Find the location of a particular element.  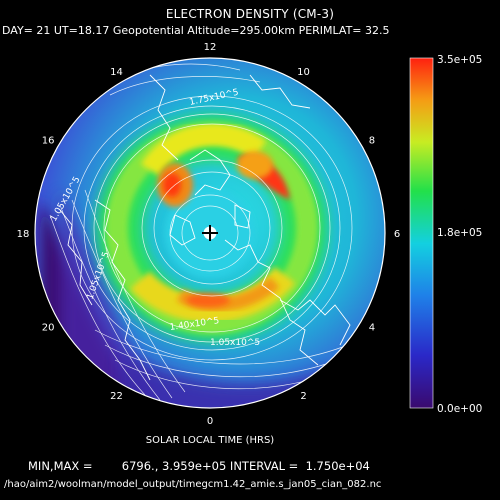

colorbar-mid-label: 1.8e+05 is located at coordinates (460, 233).